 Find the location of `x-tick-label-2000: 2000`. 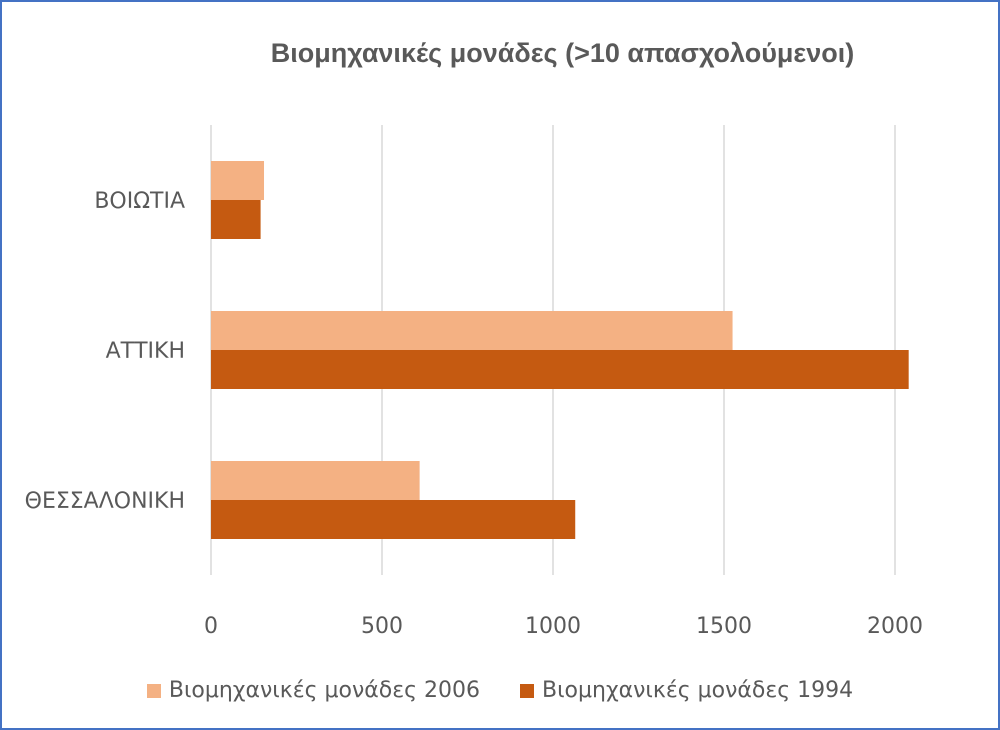

x-tick-label-2000: 2000 is located at coordinates (895, 626).